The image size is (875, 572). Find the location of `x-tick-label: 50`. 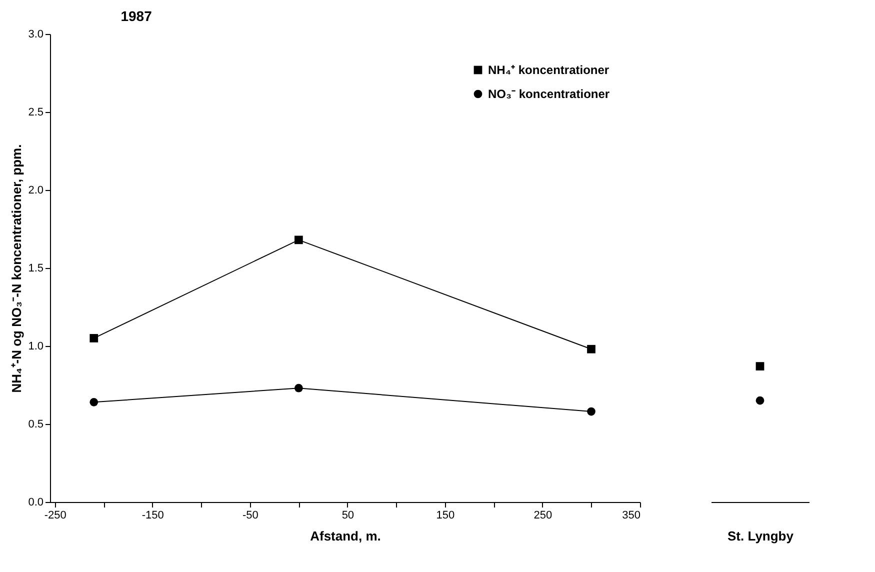

x-tick-label: 50 is located at coordinates (348, 516).